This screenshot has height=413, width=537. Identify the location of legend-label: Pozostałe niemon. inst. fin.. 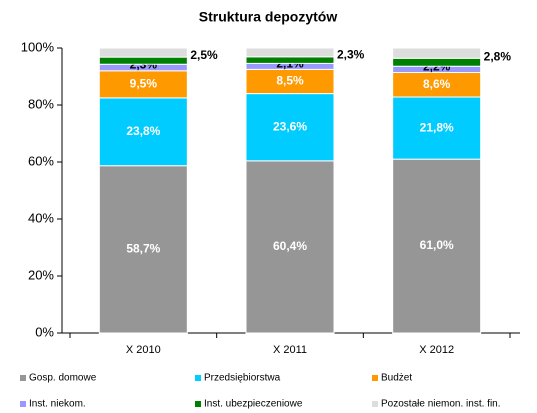
(441, 404).